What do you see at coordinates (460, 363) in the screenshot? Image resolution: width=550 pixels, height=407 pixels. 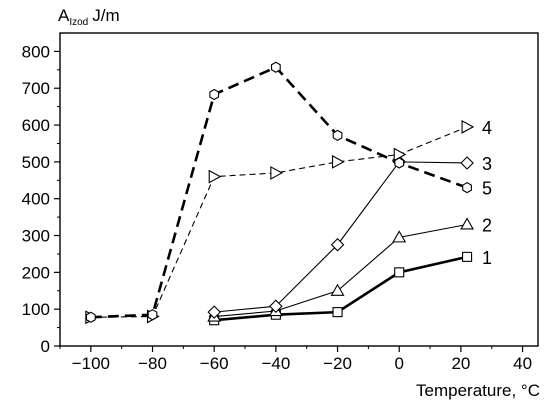 I see `x-tick-label: 20` at bounding box center [460, 363].